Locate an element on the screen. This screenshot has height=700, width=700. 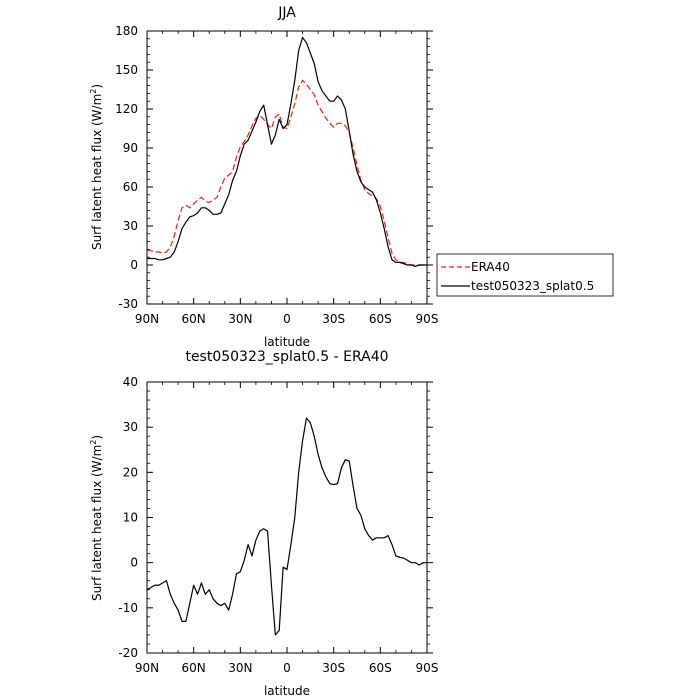
bottom-y-axis-label: Surf latent heat flux (W/m2) is located at coordinates (96, 518).